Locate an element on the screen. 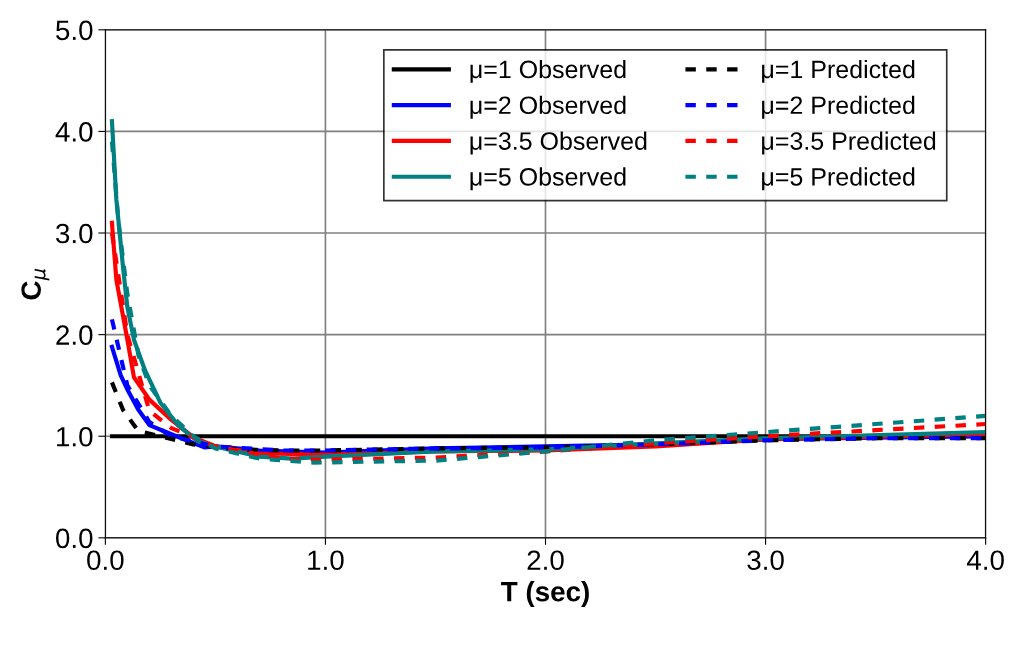  y-tick-label: 1.0 is located at coordinates (75, 436).